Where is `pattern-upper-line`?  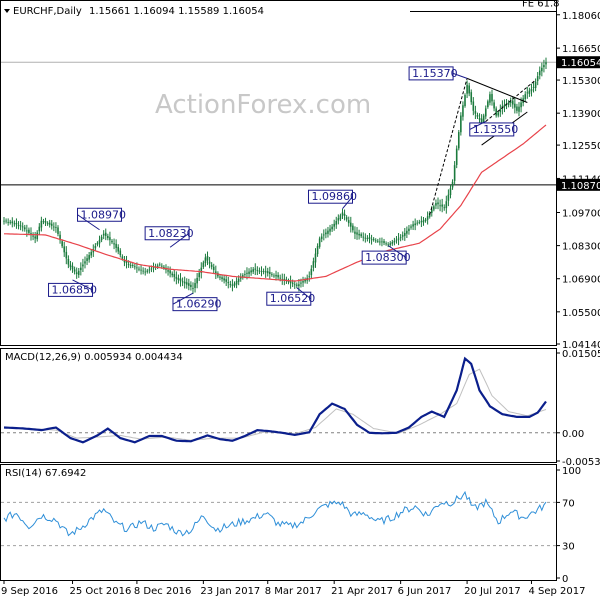 pattern-upper-line is located at coordinates (497, 90).